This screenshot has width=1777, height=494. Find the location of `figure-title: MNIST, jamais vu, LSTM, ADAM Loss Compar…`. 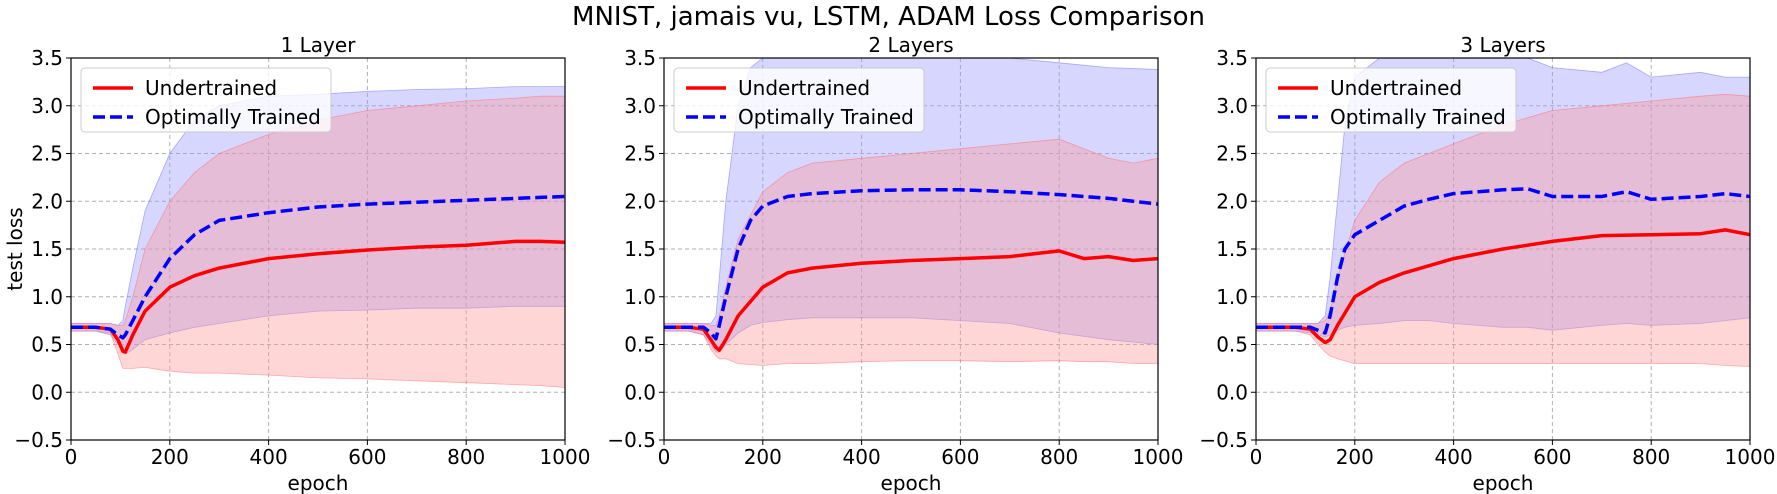

figure-title: MNIST, jamais vu, LSTM, ADAM Loss Compar… is located at coordinates (888, 17).